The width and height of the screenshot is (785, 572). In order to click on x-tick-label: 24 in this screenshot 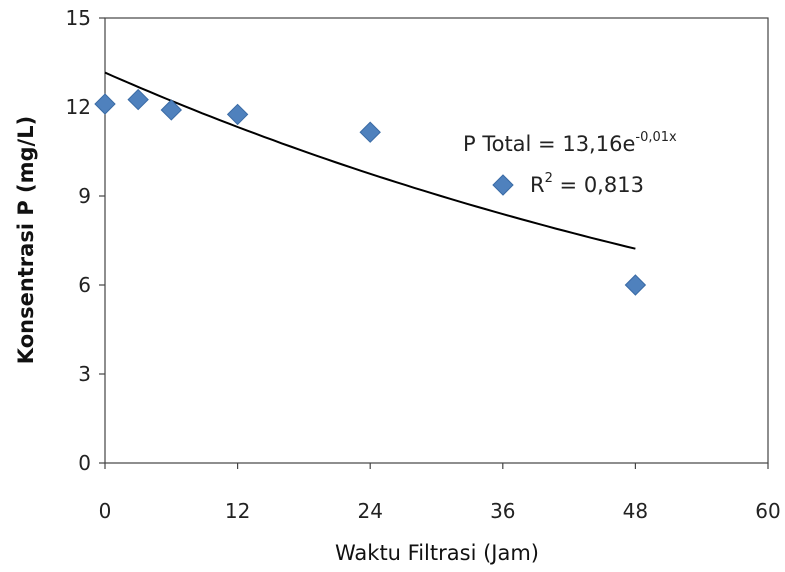, I will do `click(369, 511)`.